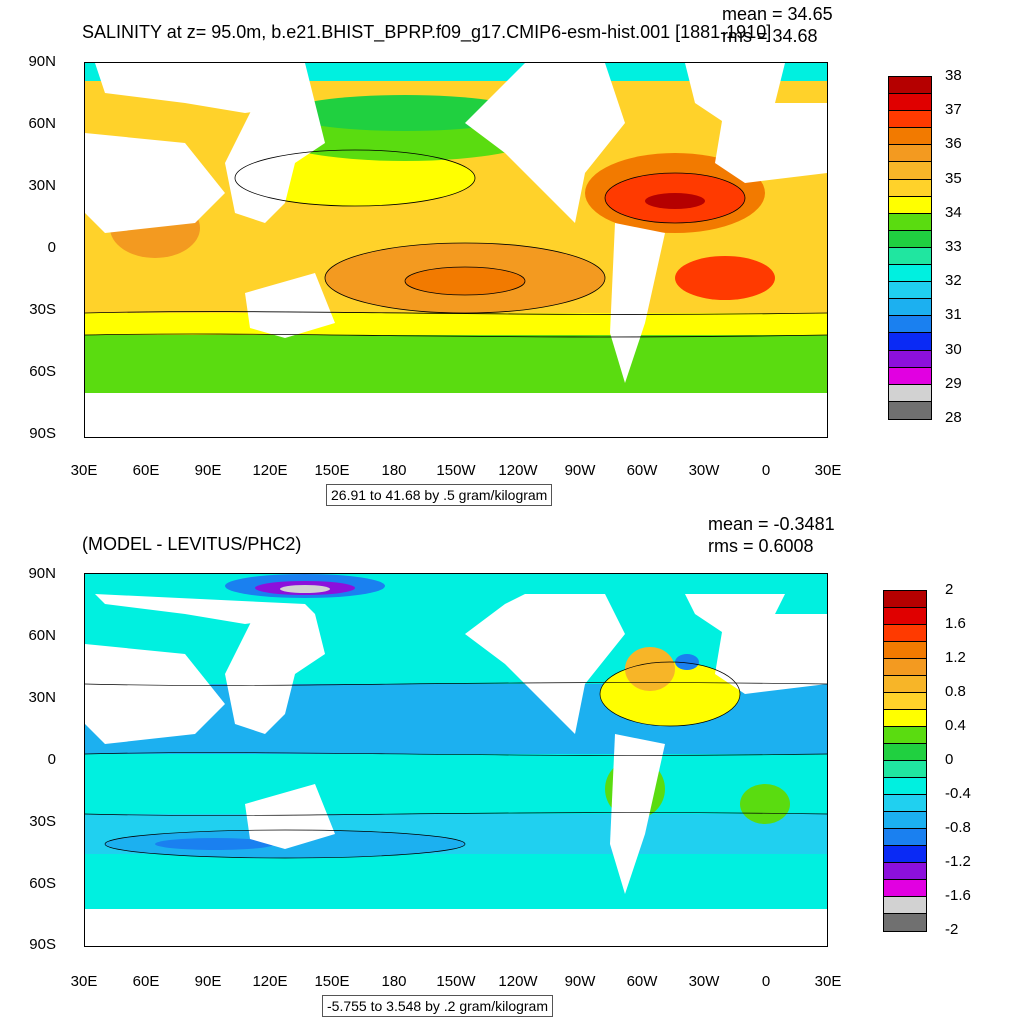  Describe the element at coordinates (192, 544) in the screenshot. I see `panel-title: (MODEL - LEVITUS/PHC2)` at that location.